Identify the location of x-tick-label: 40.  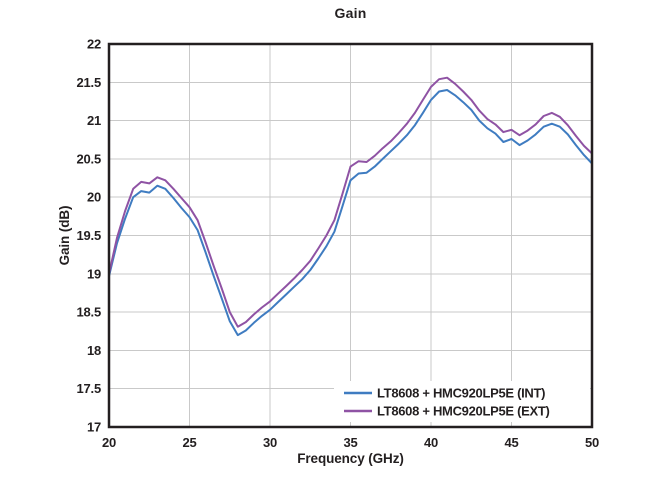
(431, 442).